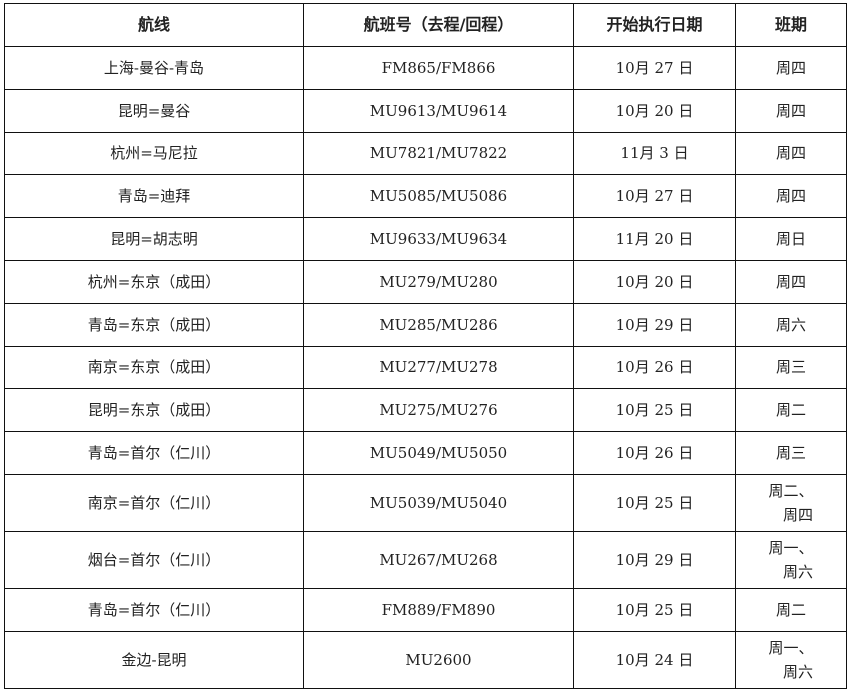  I want to click on header-start-date: 开始执行日期, so click(654, 25).